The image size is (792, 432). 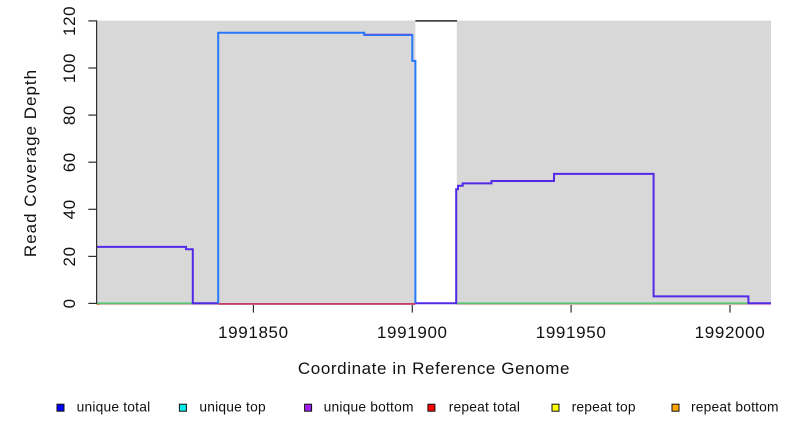 I want to click on svg-text: 80, so click(x=69, y=115).